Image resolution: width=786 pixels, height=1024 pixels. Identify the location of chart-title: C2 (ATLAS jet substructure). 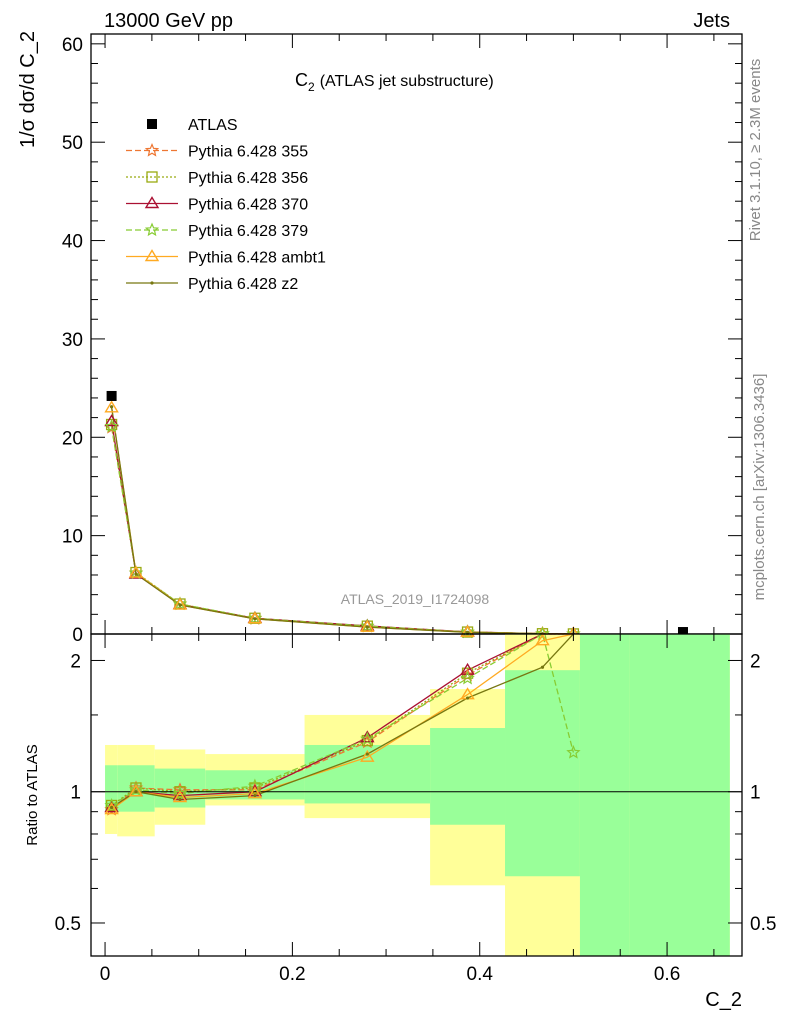
(394, 82).